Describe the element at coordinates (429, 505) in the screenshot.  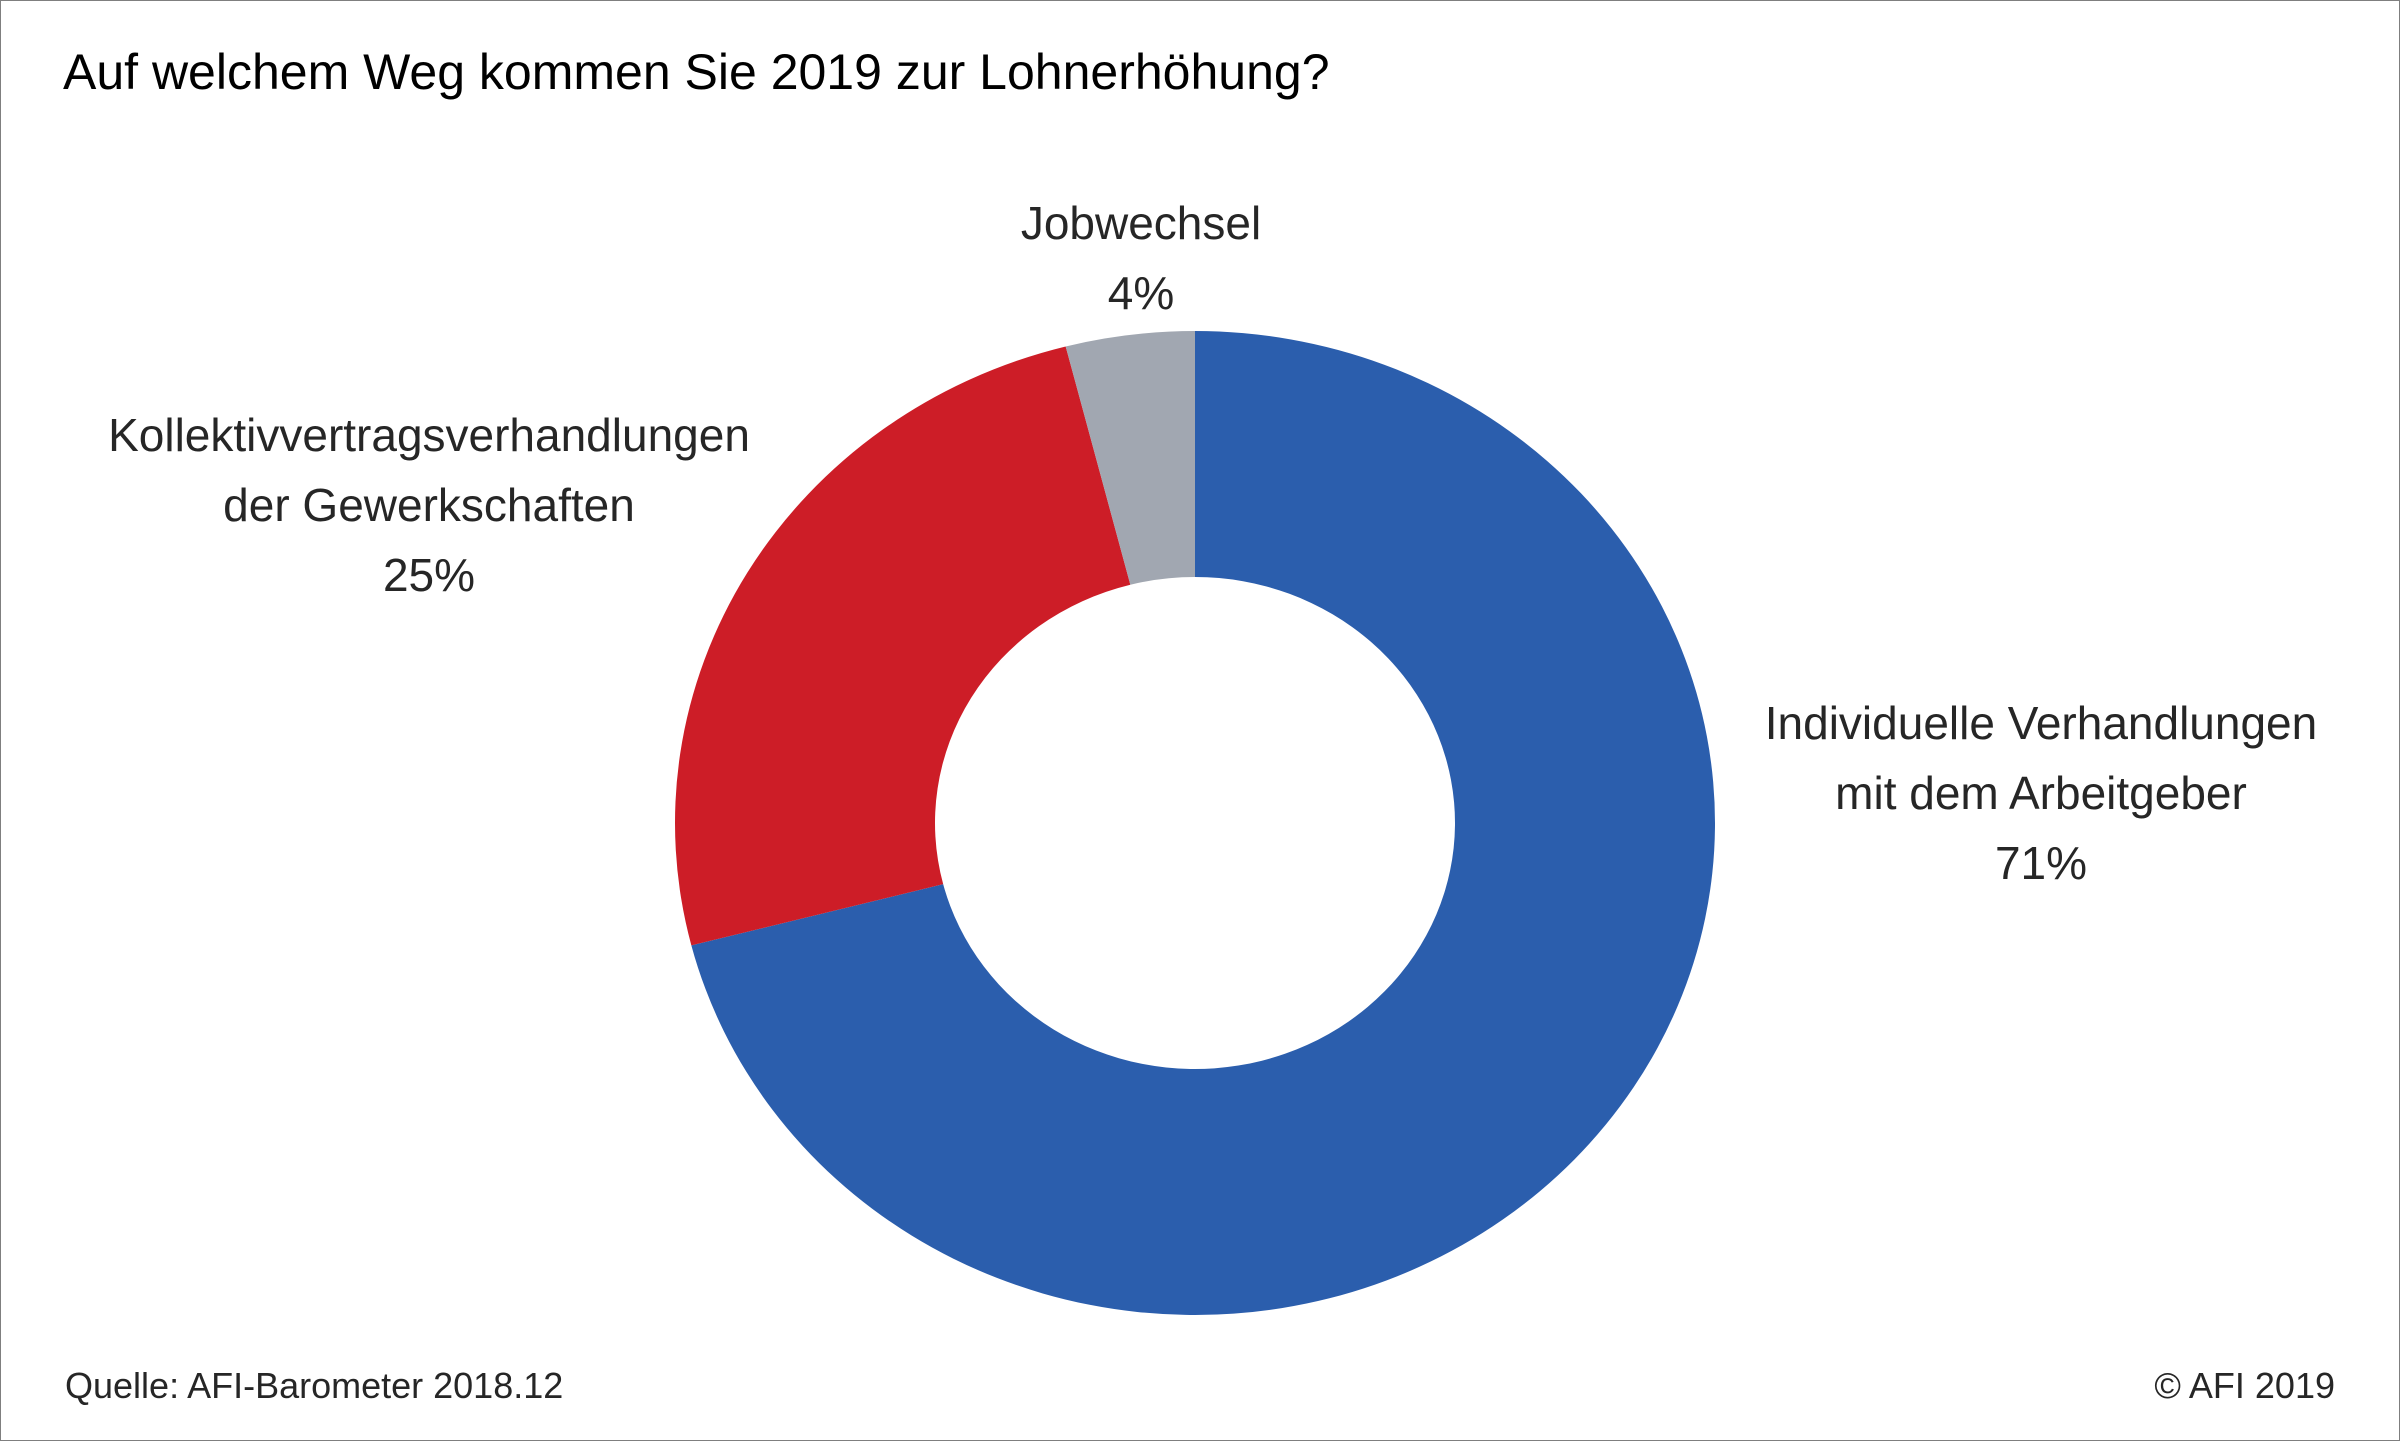
I see `slice-category-label-2: der Gewerkschaften` at that location.